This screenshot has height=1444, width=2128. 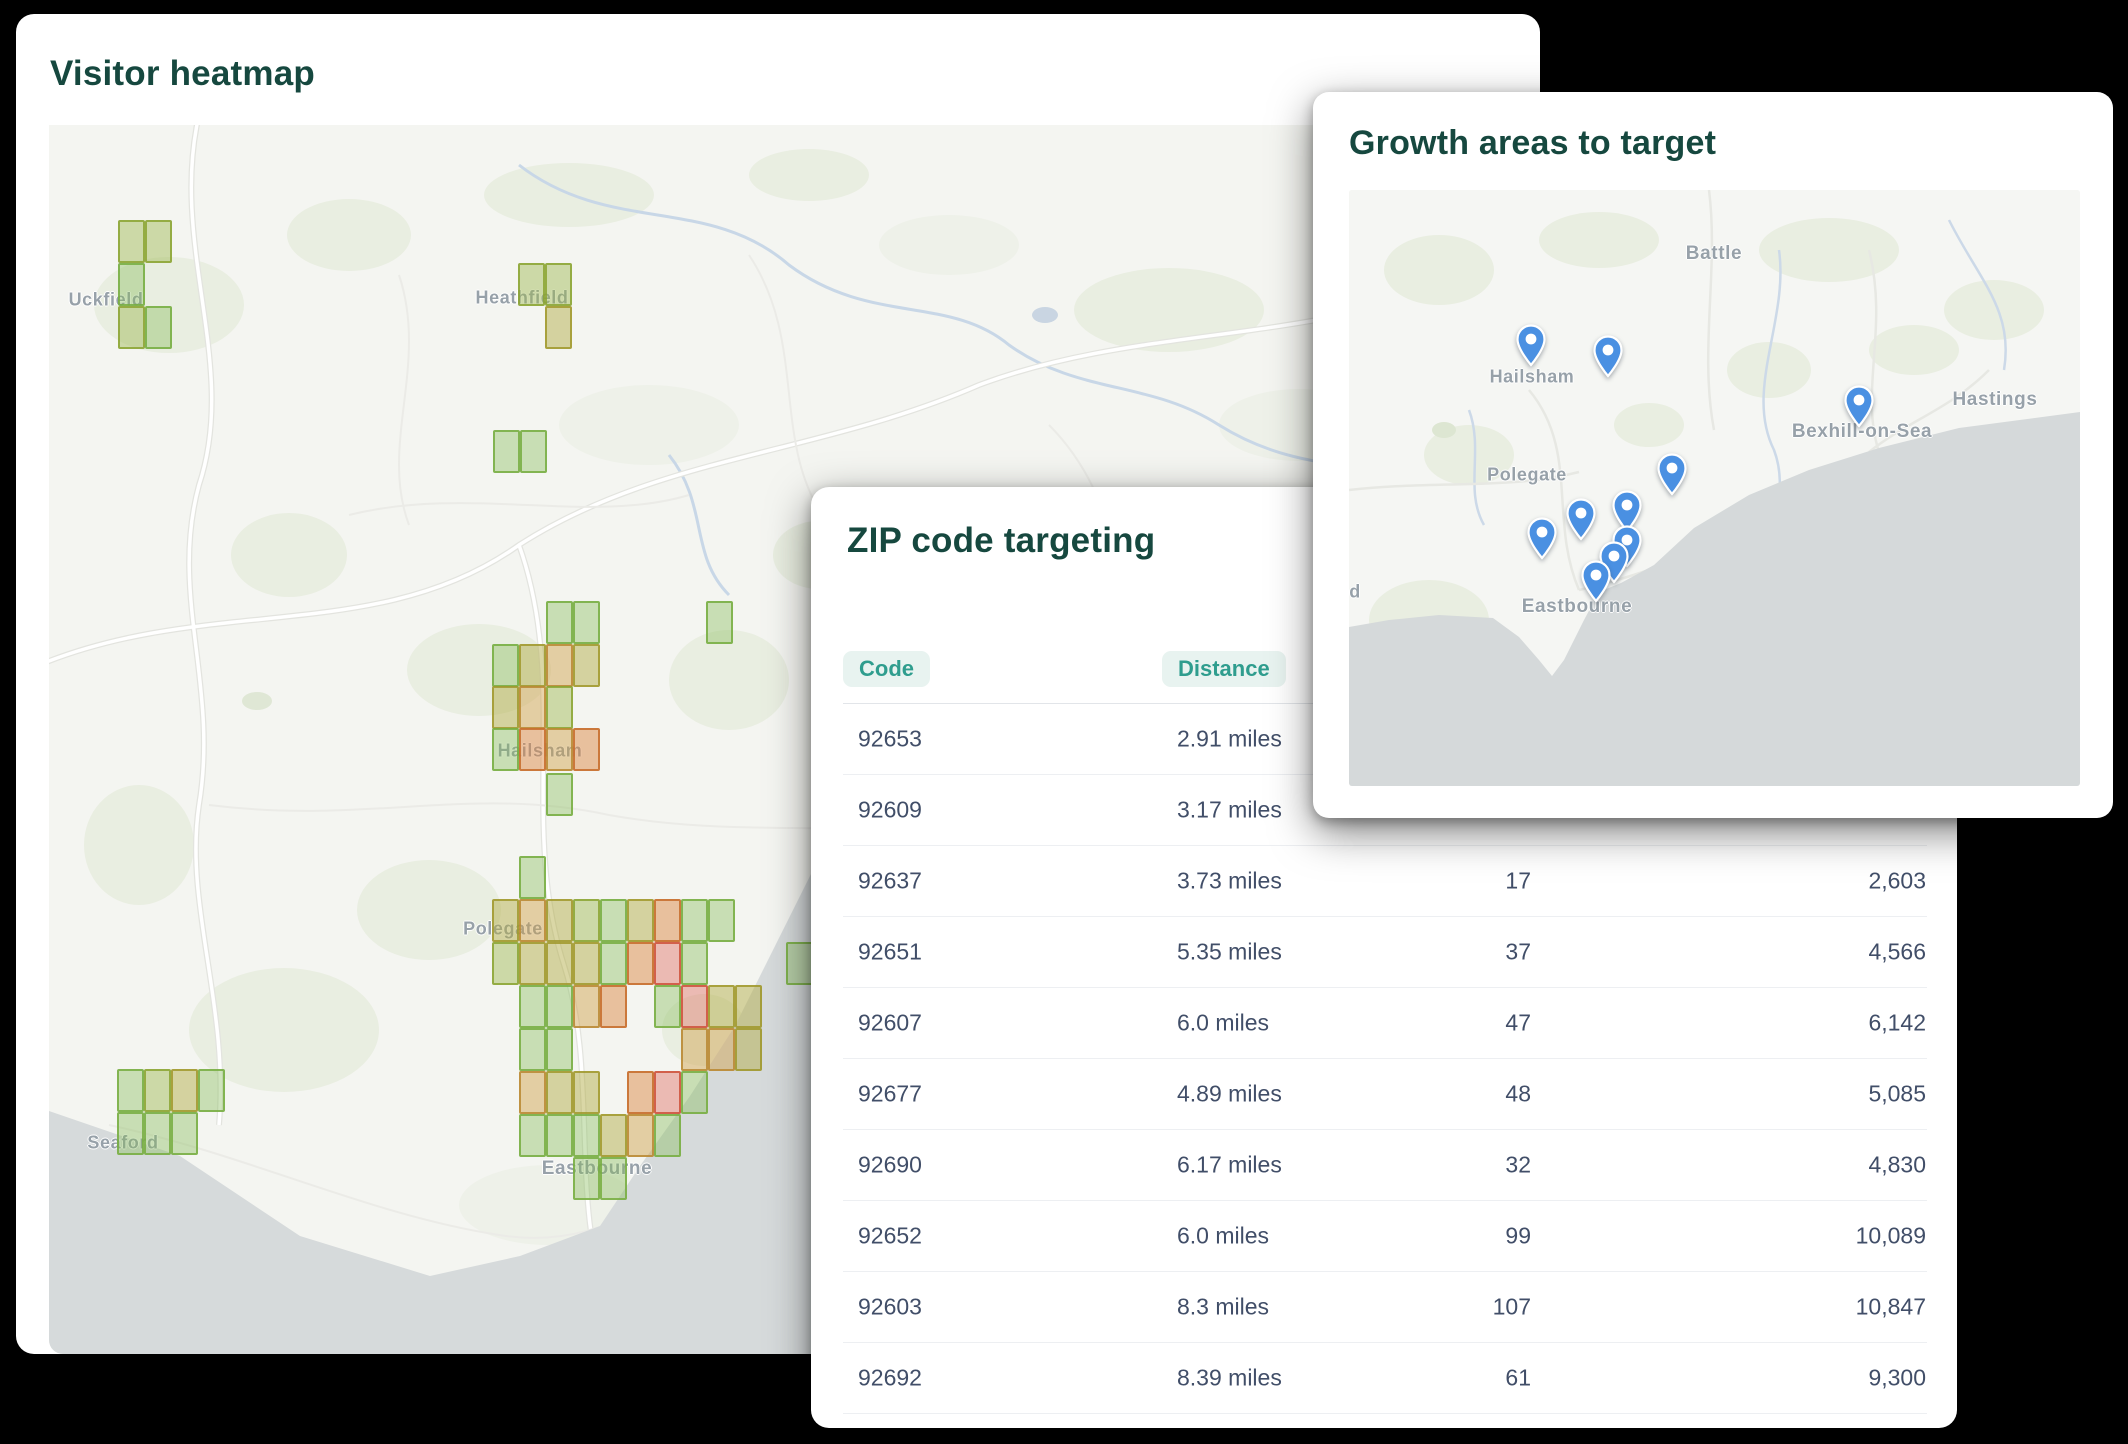 I want to click on distance-cell: 3.73 miles, so click(x=1229, y=880).